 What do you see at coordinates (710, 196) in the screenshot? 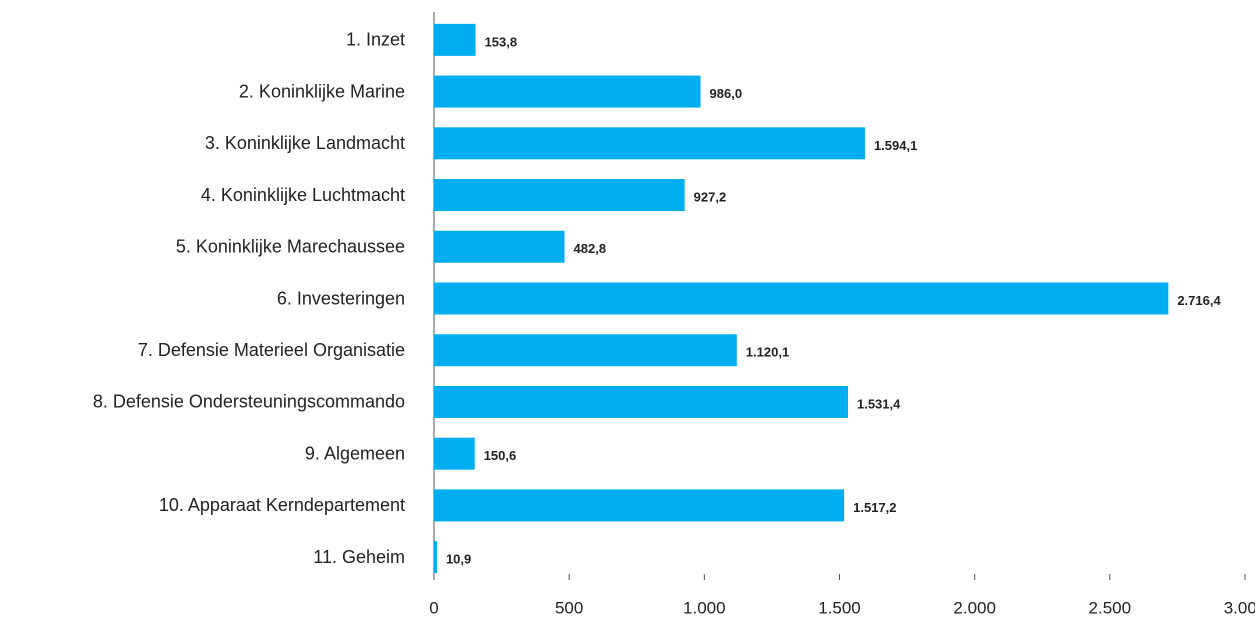
I see `value-label: 927,2` at bounding box center [710, 196].